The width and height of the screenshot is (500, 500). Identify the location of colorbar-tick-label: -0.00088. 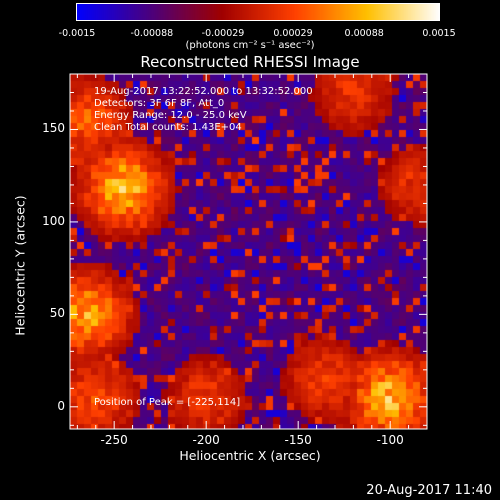
(152, 33).